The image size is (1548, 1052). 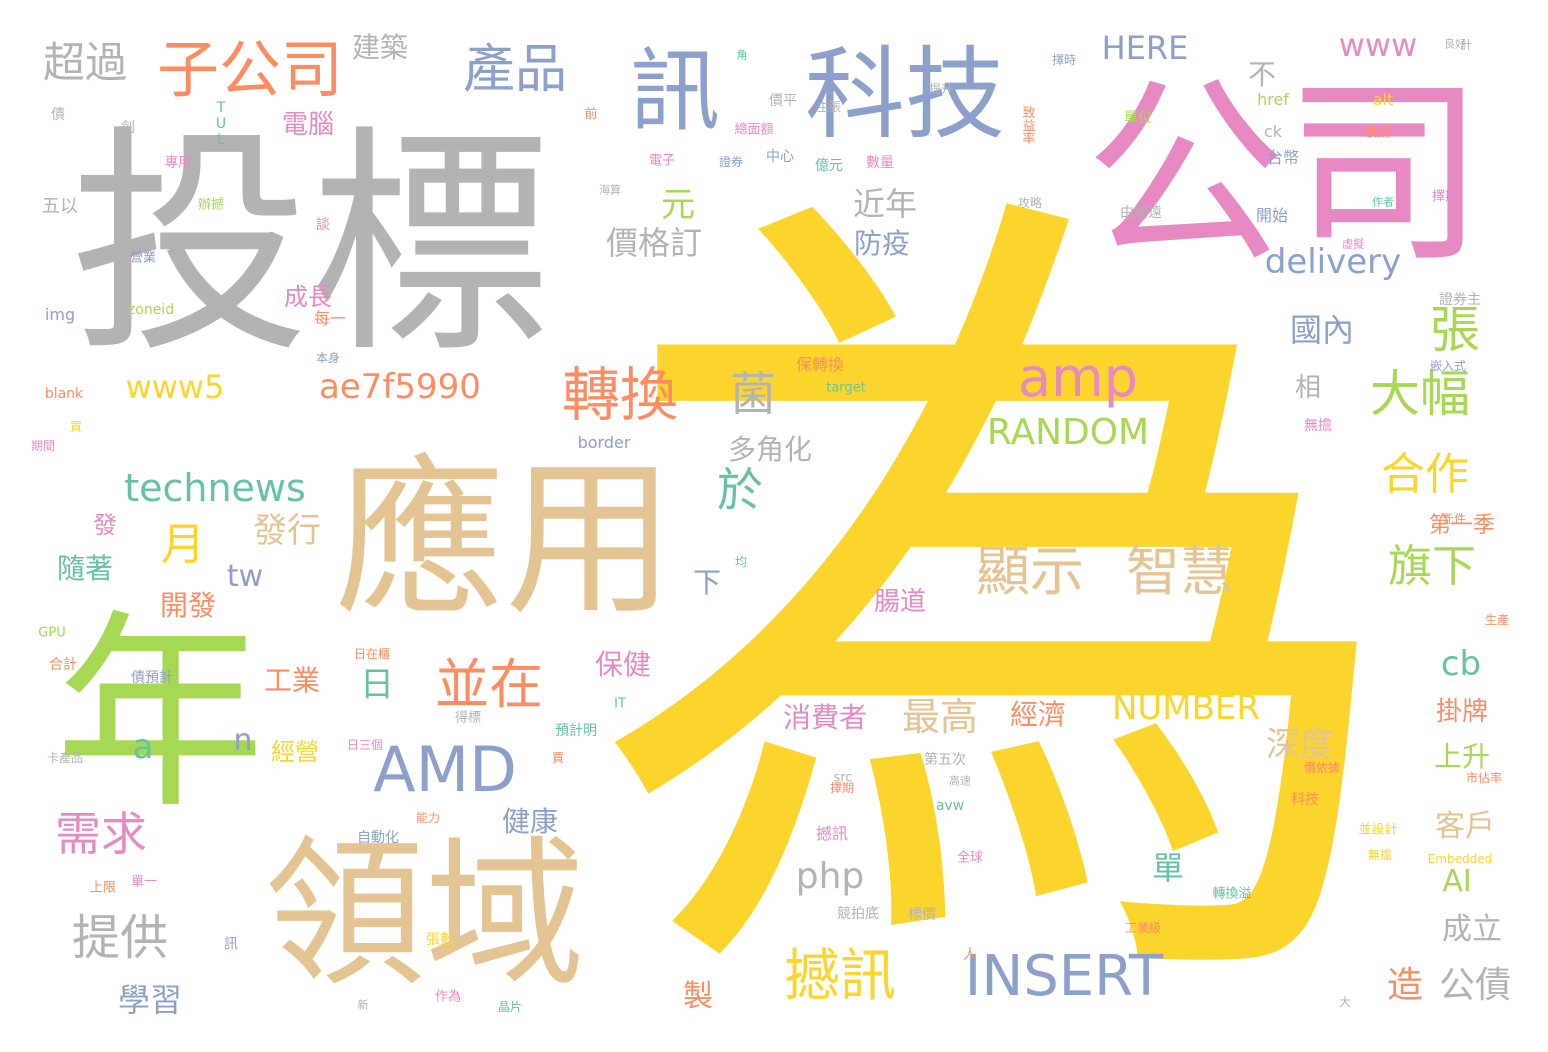 I want to click on cloud-word: 生產, so click(x=1497, y=620).